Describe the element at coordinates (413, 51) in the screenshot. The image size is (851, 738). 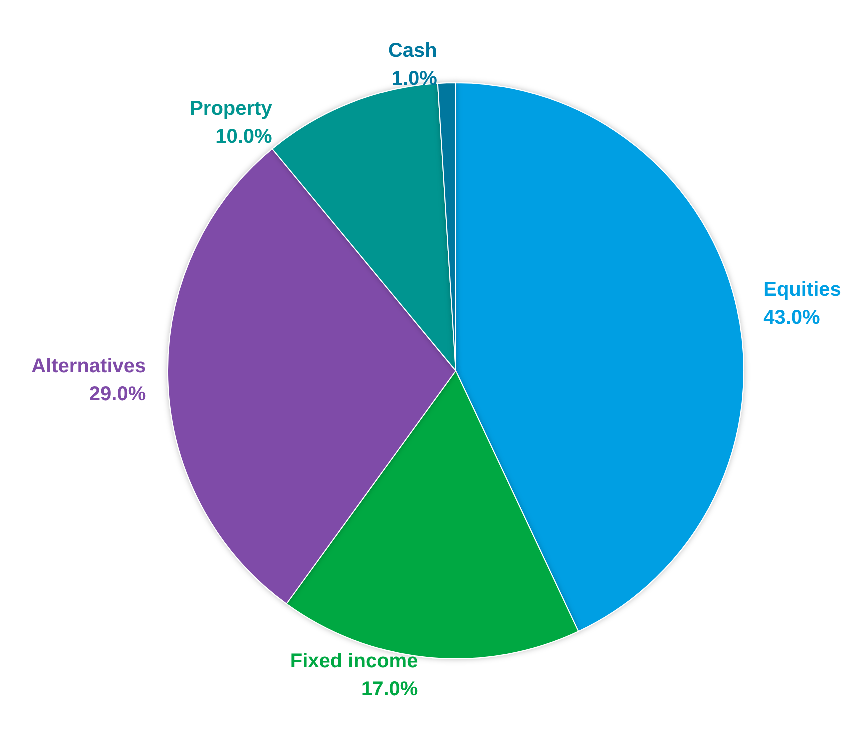
I see `slice-label: Cash` at that location.